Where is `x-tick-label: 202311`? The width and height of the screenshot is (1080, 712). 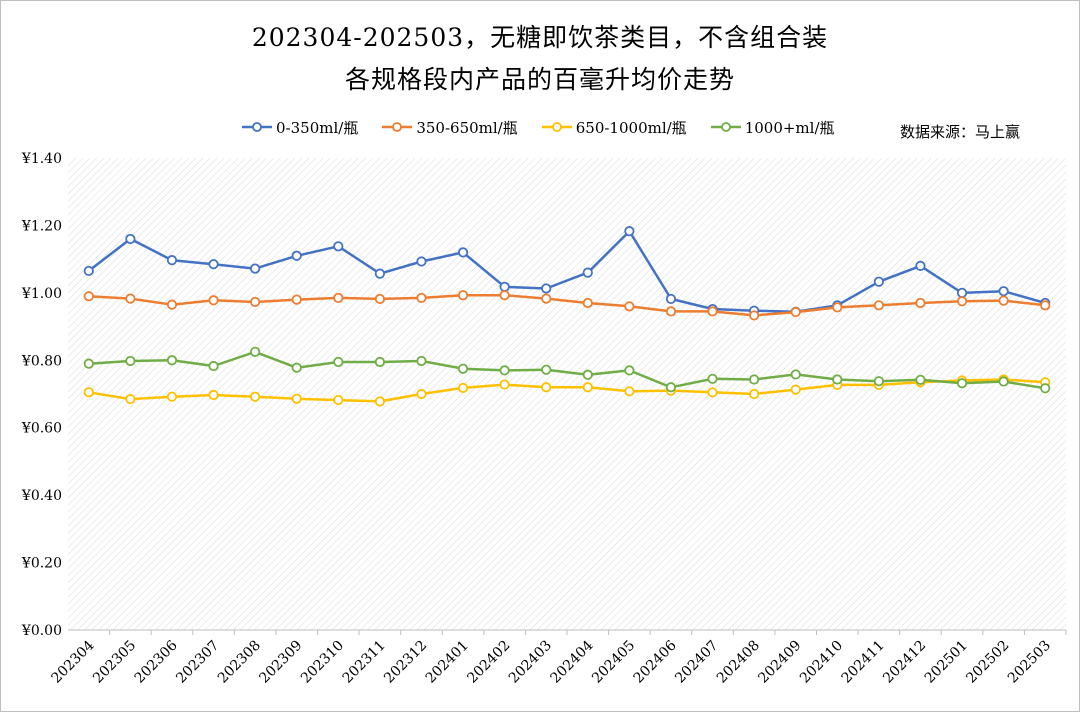
x-tick-label: 202311 is located at coordinates (364, 662).